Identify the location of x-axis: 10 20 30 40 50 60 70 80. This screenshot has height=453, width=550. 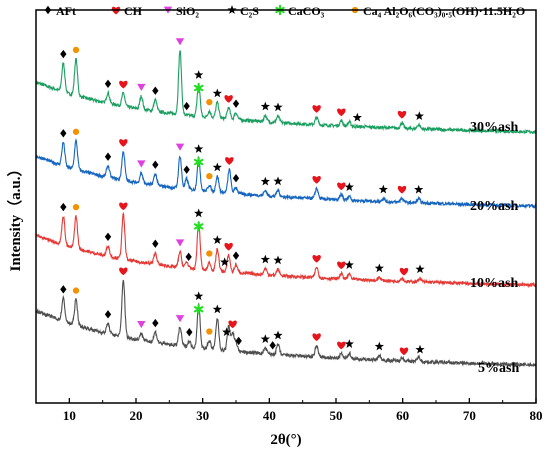
(289, 410).